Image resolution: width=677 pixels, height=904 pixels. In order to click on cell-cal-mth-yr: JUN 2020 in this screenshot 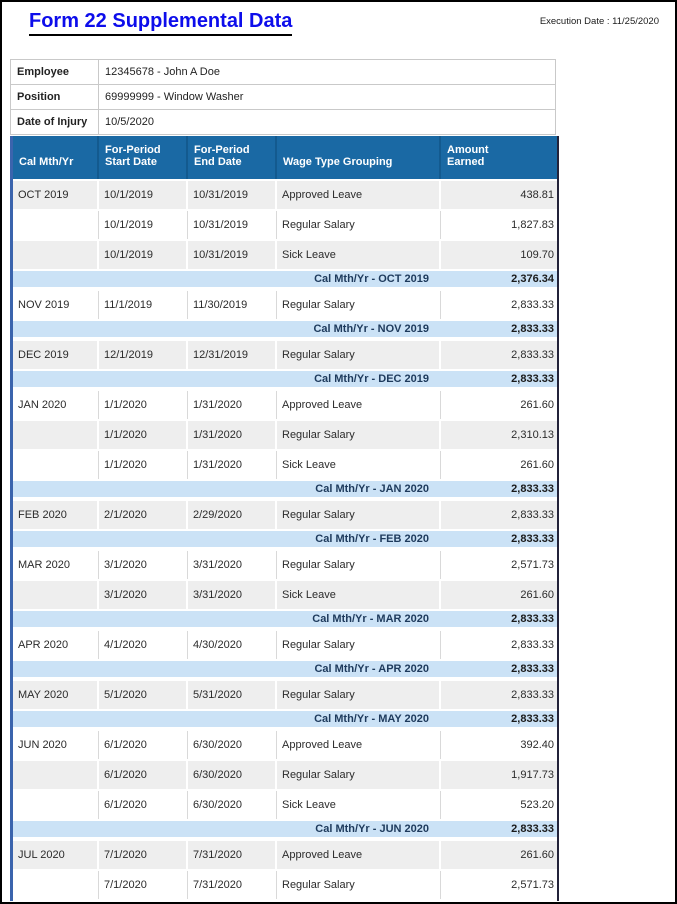, I will do `click(56, 745)`.